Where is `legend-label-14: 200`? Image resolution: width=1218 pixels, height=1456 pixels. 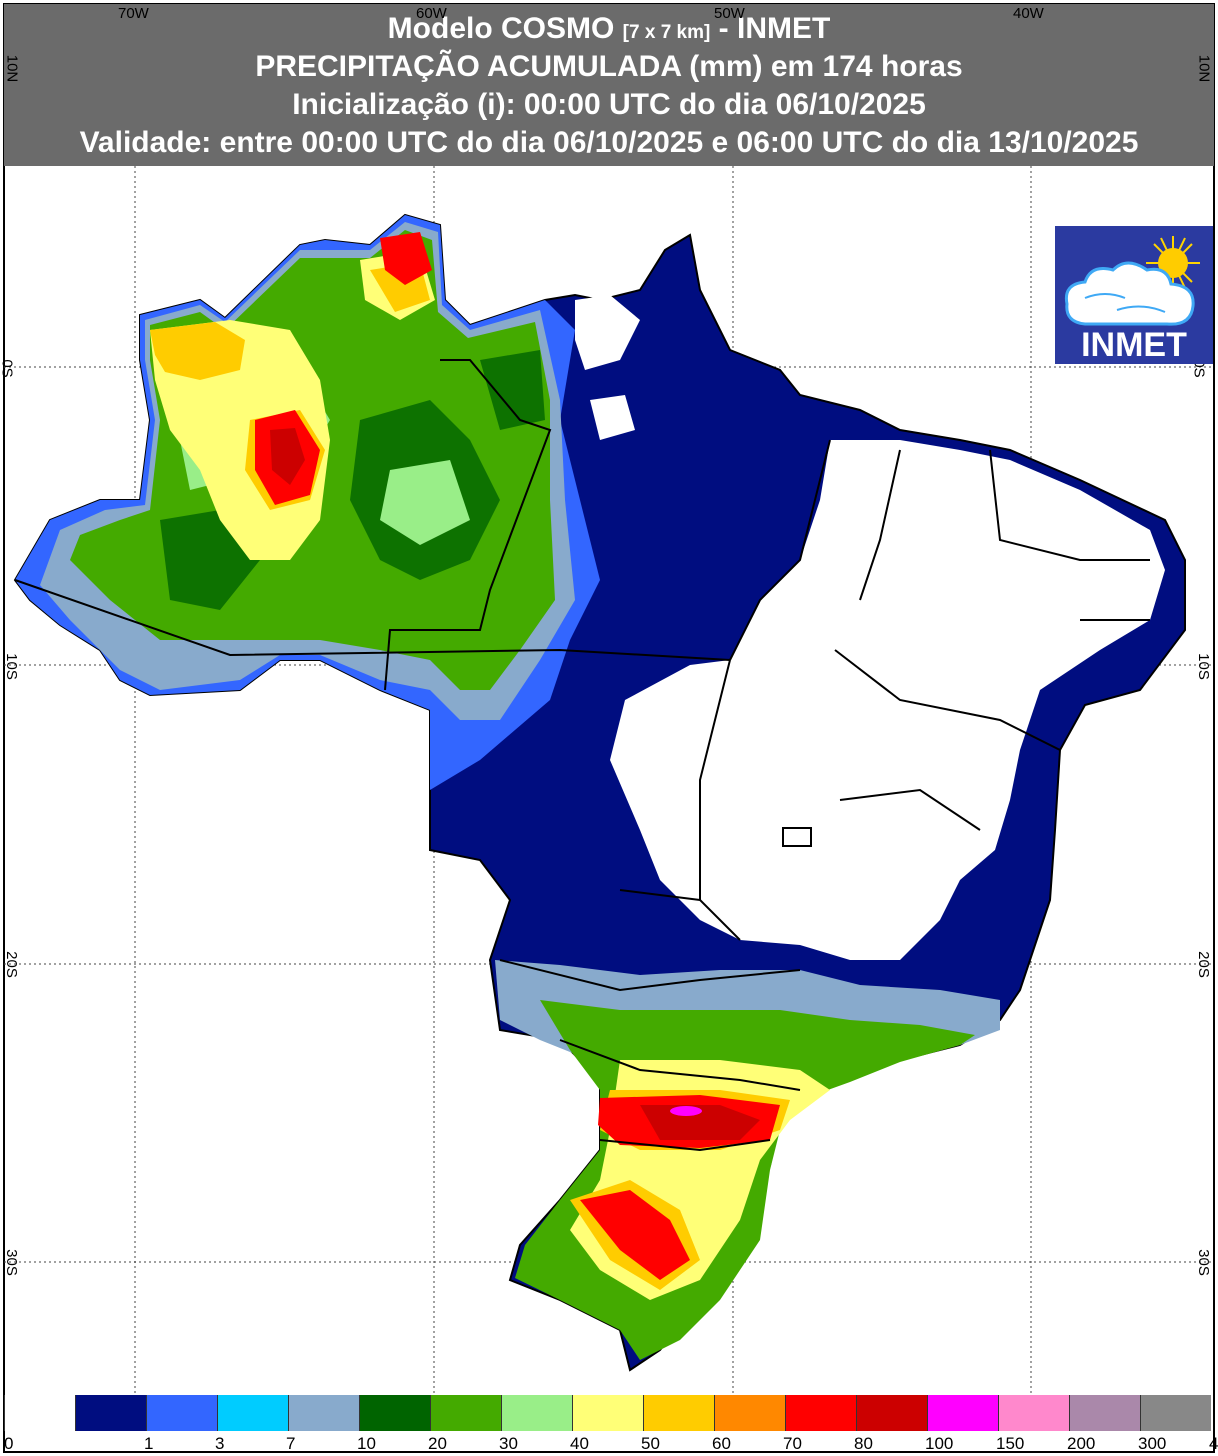 legend-label-14: 200 is located at coordinates (1081, 1443).